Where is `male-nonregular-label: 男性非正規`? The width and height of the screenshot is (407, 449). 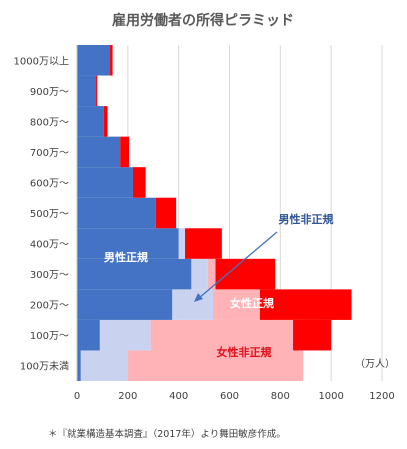 male-nonregular-label: 男性非正規 is located at coordinates (306, 219).